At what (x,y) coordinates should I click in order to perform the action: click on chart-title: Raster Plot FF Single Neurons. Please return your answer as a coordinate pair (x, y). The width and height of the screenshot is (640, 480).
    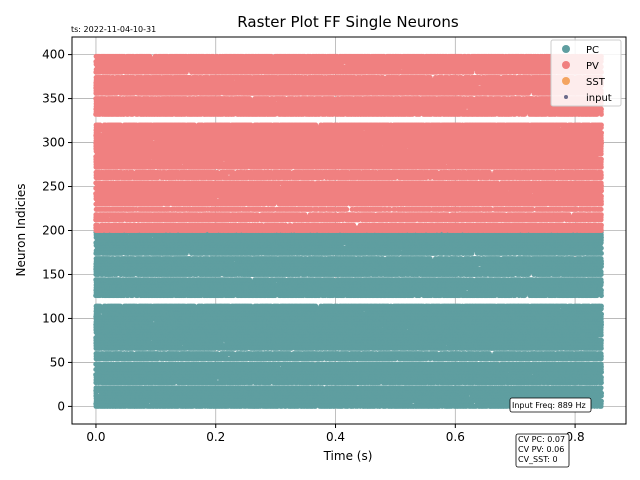
    Looking at the image, I should click on (348, 22).